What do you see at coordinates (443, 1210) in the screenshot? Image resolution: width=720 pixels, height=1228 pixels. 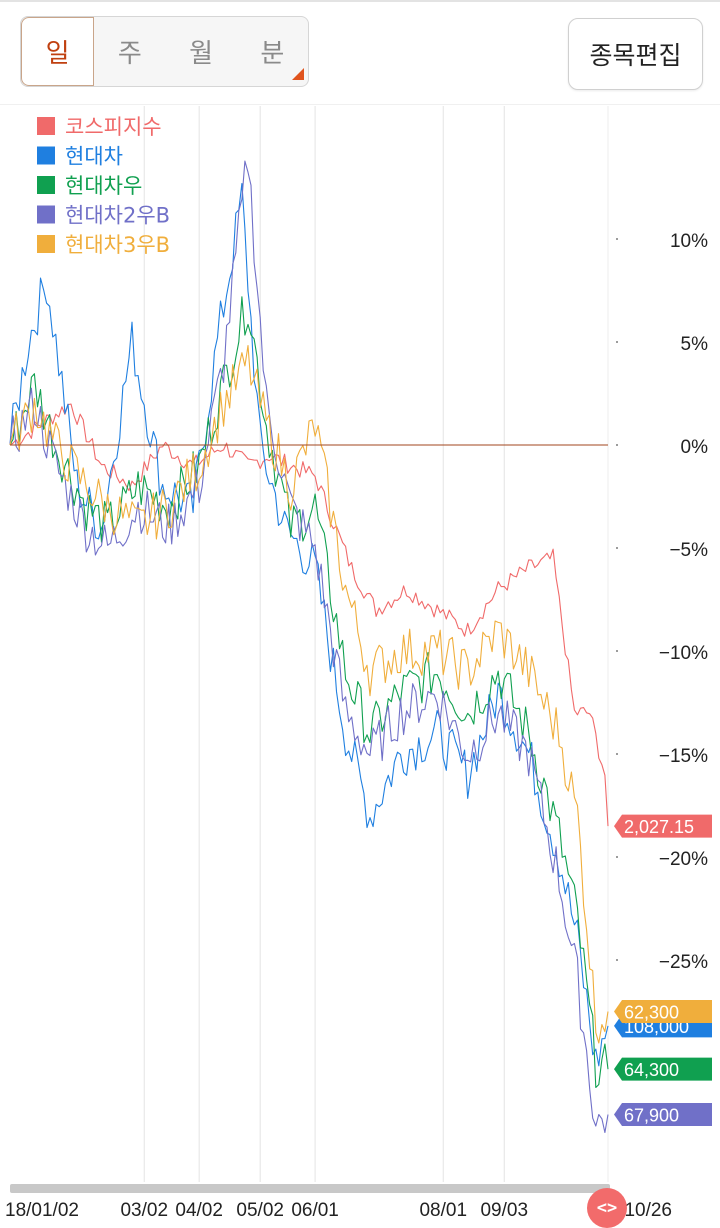 I see `x-tick-label: 08/01` at bounding box center [443, 1210].